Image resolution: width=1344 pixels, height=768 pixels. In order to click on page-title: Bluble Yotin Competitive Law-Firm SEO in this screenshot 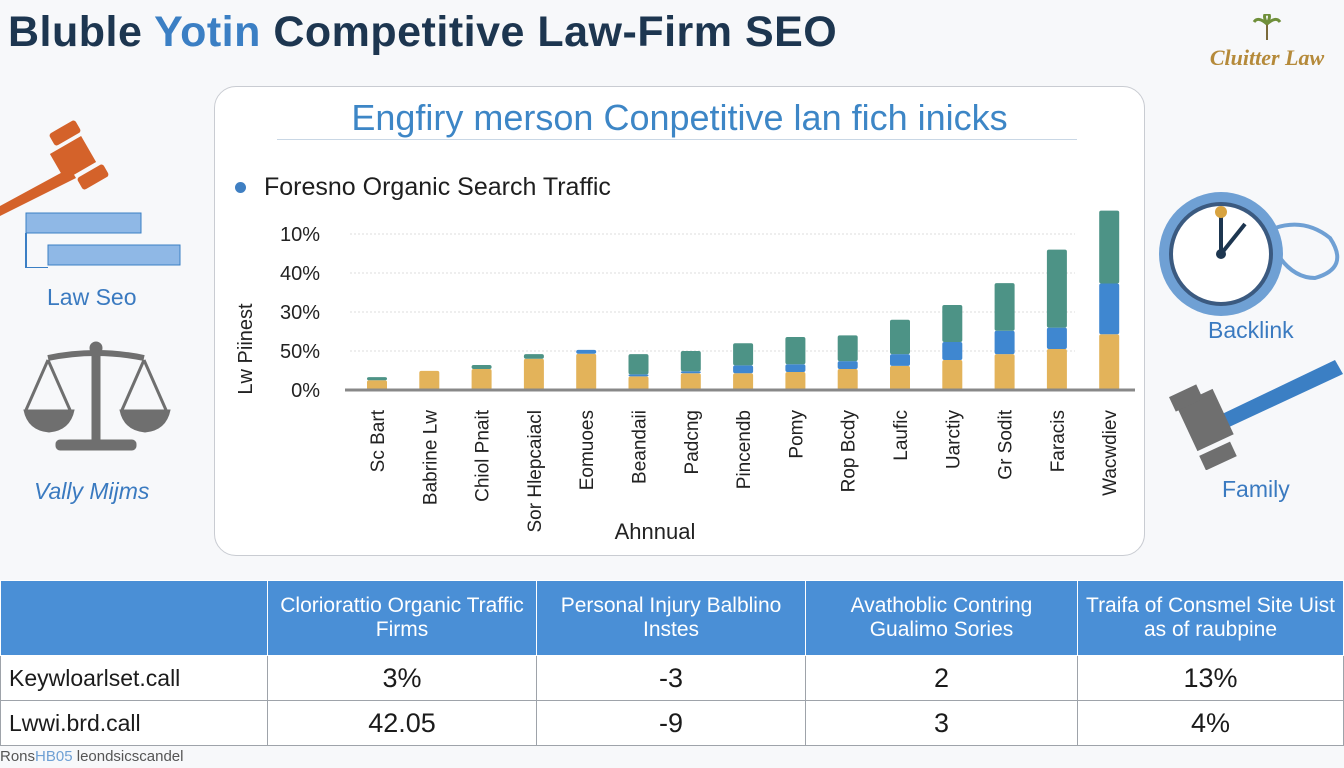, I will do `click(422, 32)`.